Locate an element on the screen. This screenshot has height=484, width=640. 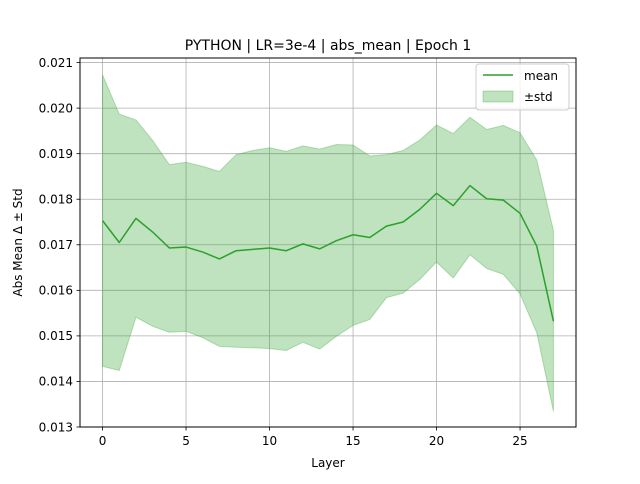
y-tick-label: 0.021 is located at coordinates (56, 63).